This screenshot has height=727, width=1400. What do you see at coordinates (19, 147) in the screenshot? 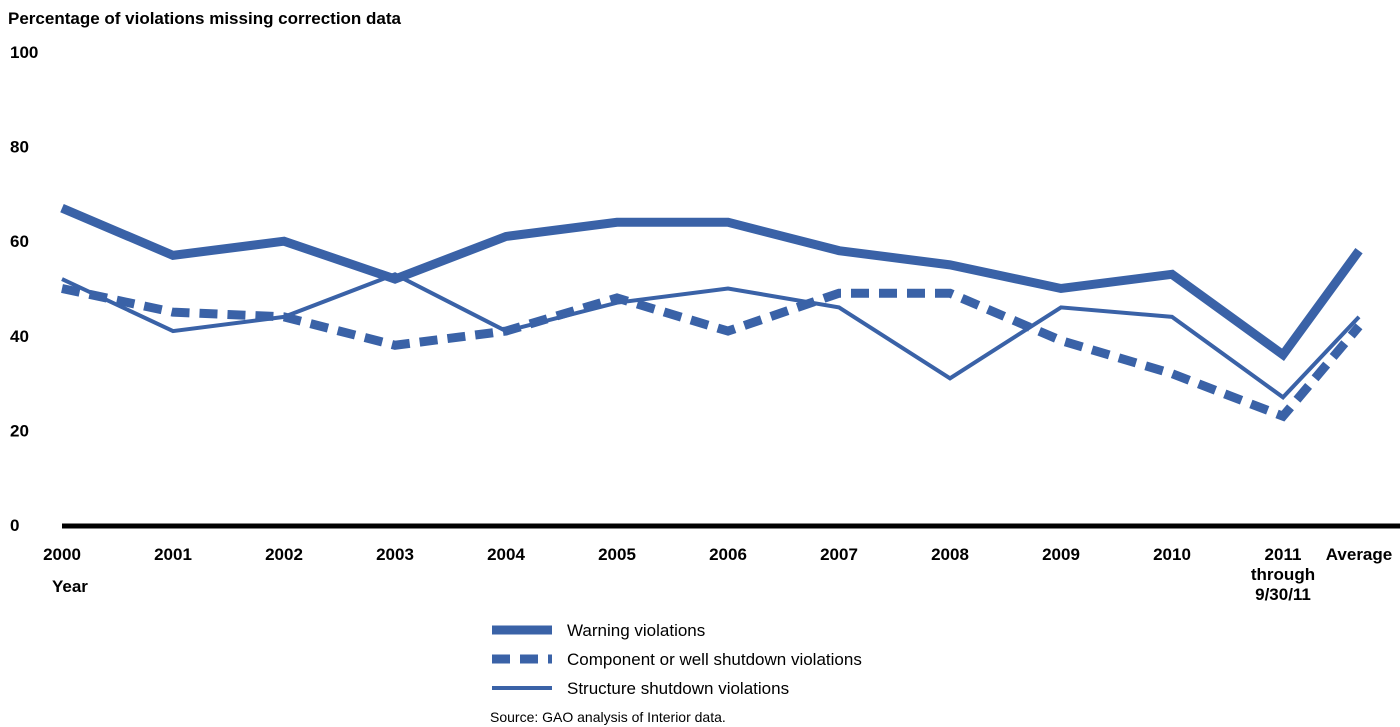
I see `y-tick-label: 80` at bounding box center [19, 147].